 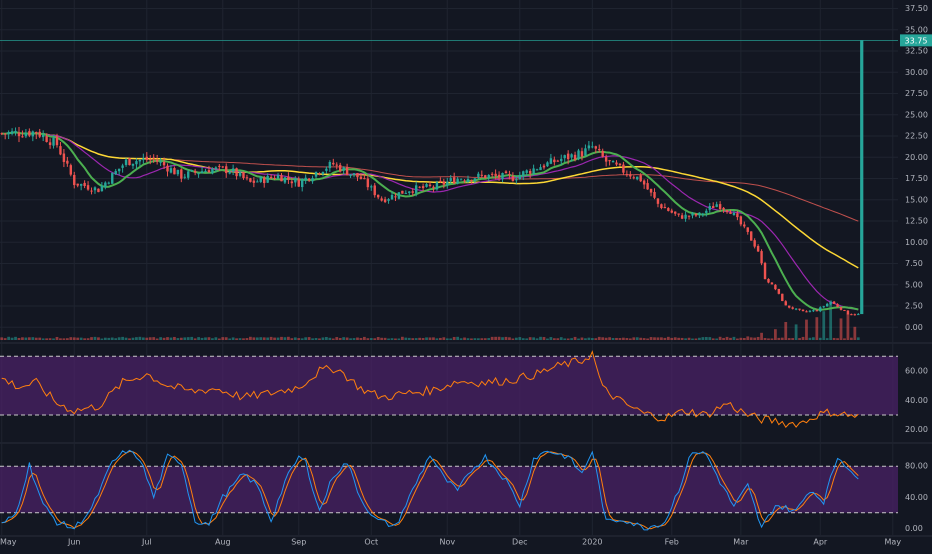 I want to click on time-axis-label: Dec, so click(x=519, y=542).